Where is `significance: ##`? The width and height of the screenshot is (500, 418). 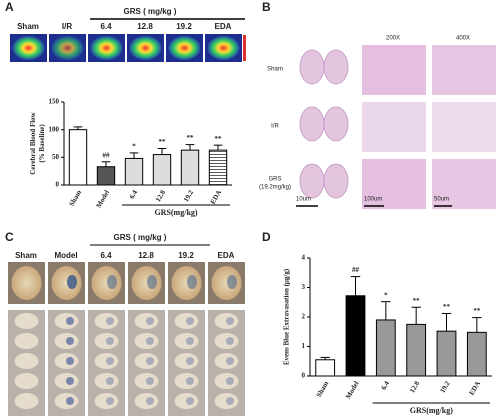
significance: ## is located at coordinates (356, 270).